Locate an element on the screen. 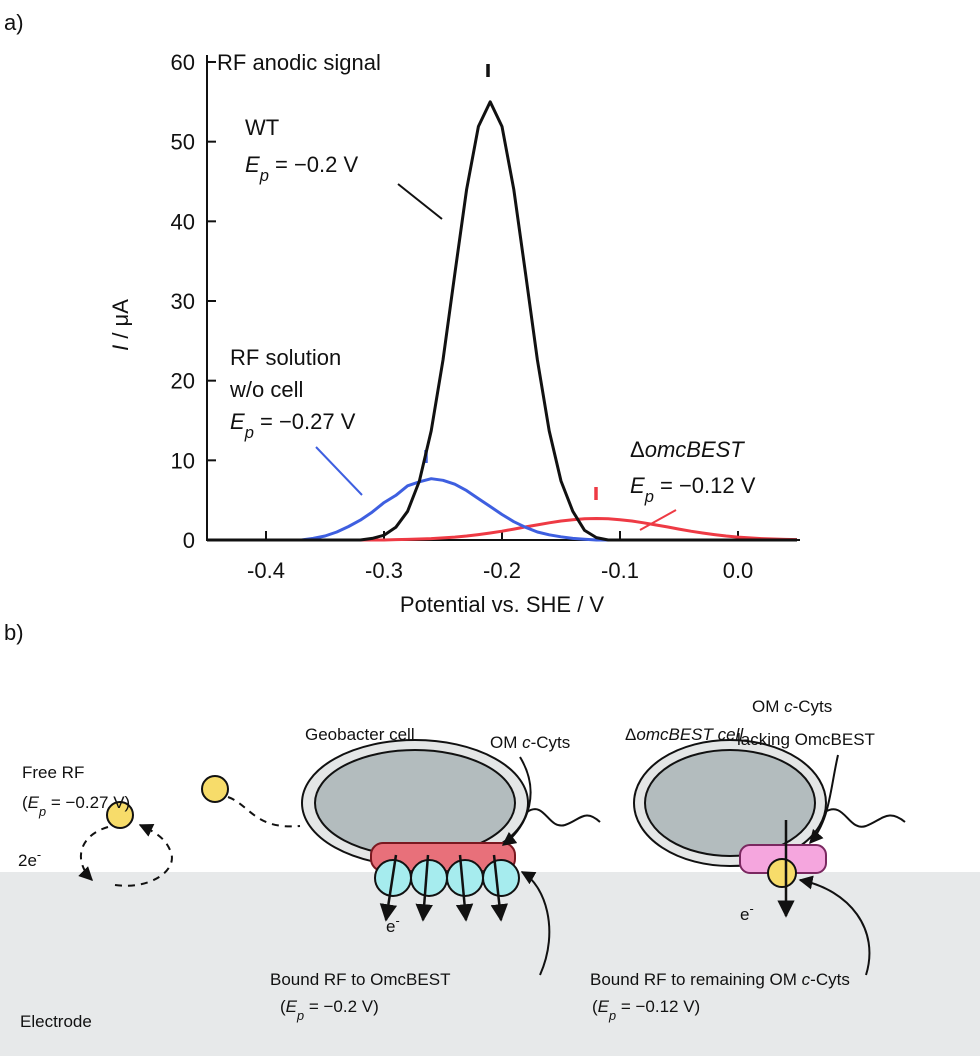 This screenshot has width=980, height=1056. label: Electrode is located at coordinates (56, 1021).